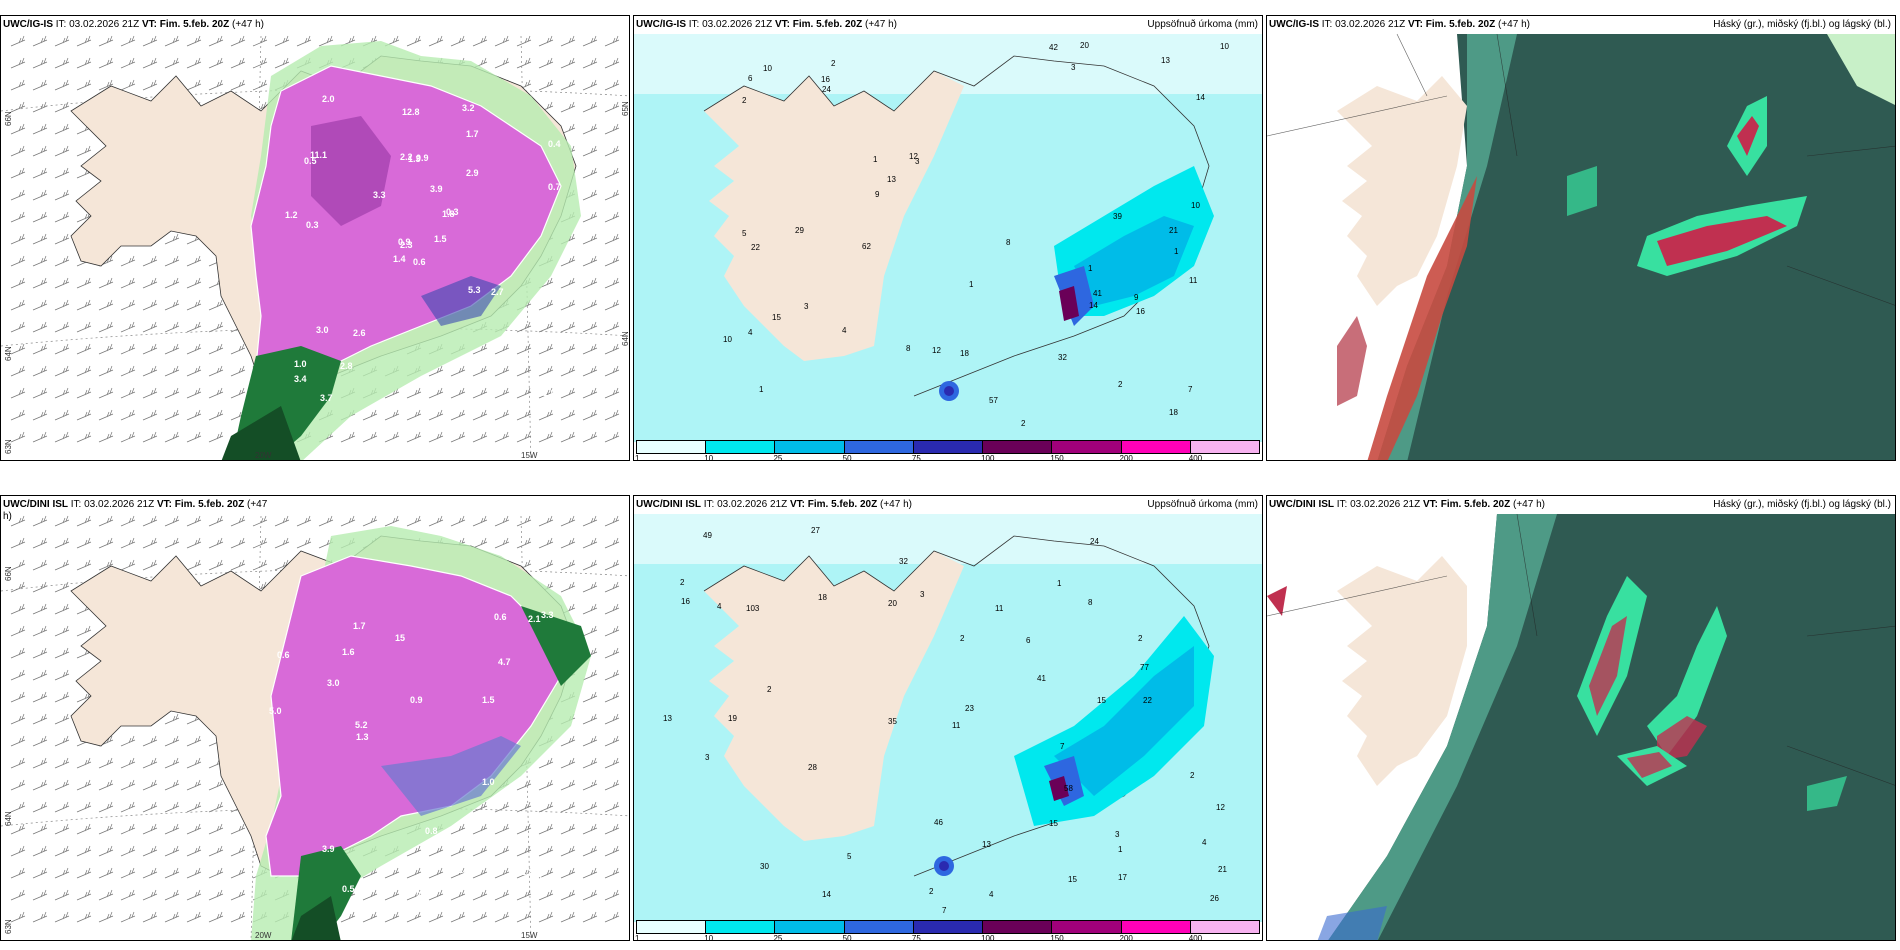  I want to click on value-label: 28, so click(812, 767).